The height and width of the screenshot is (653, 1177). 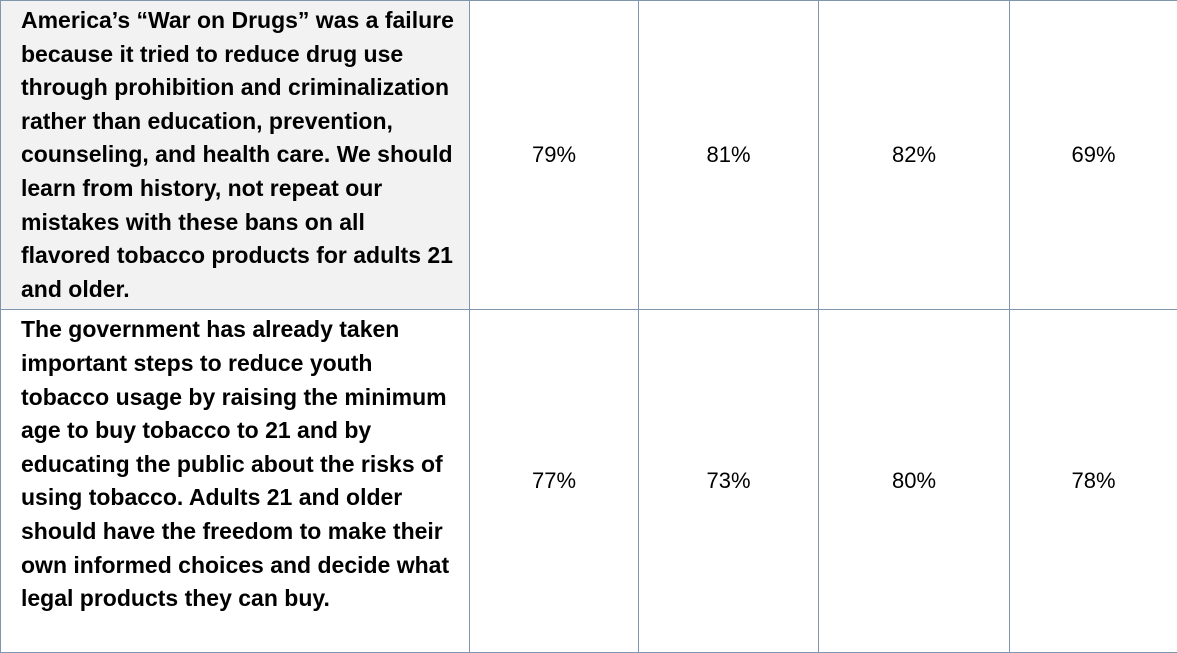 What do you see at coordinates (728, 481) in the screenshot?
I see `value-cell: 73%` at bounding box center [728, 481].